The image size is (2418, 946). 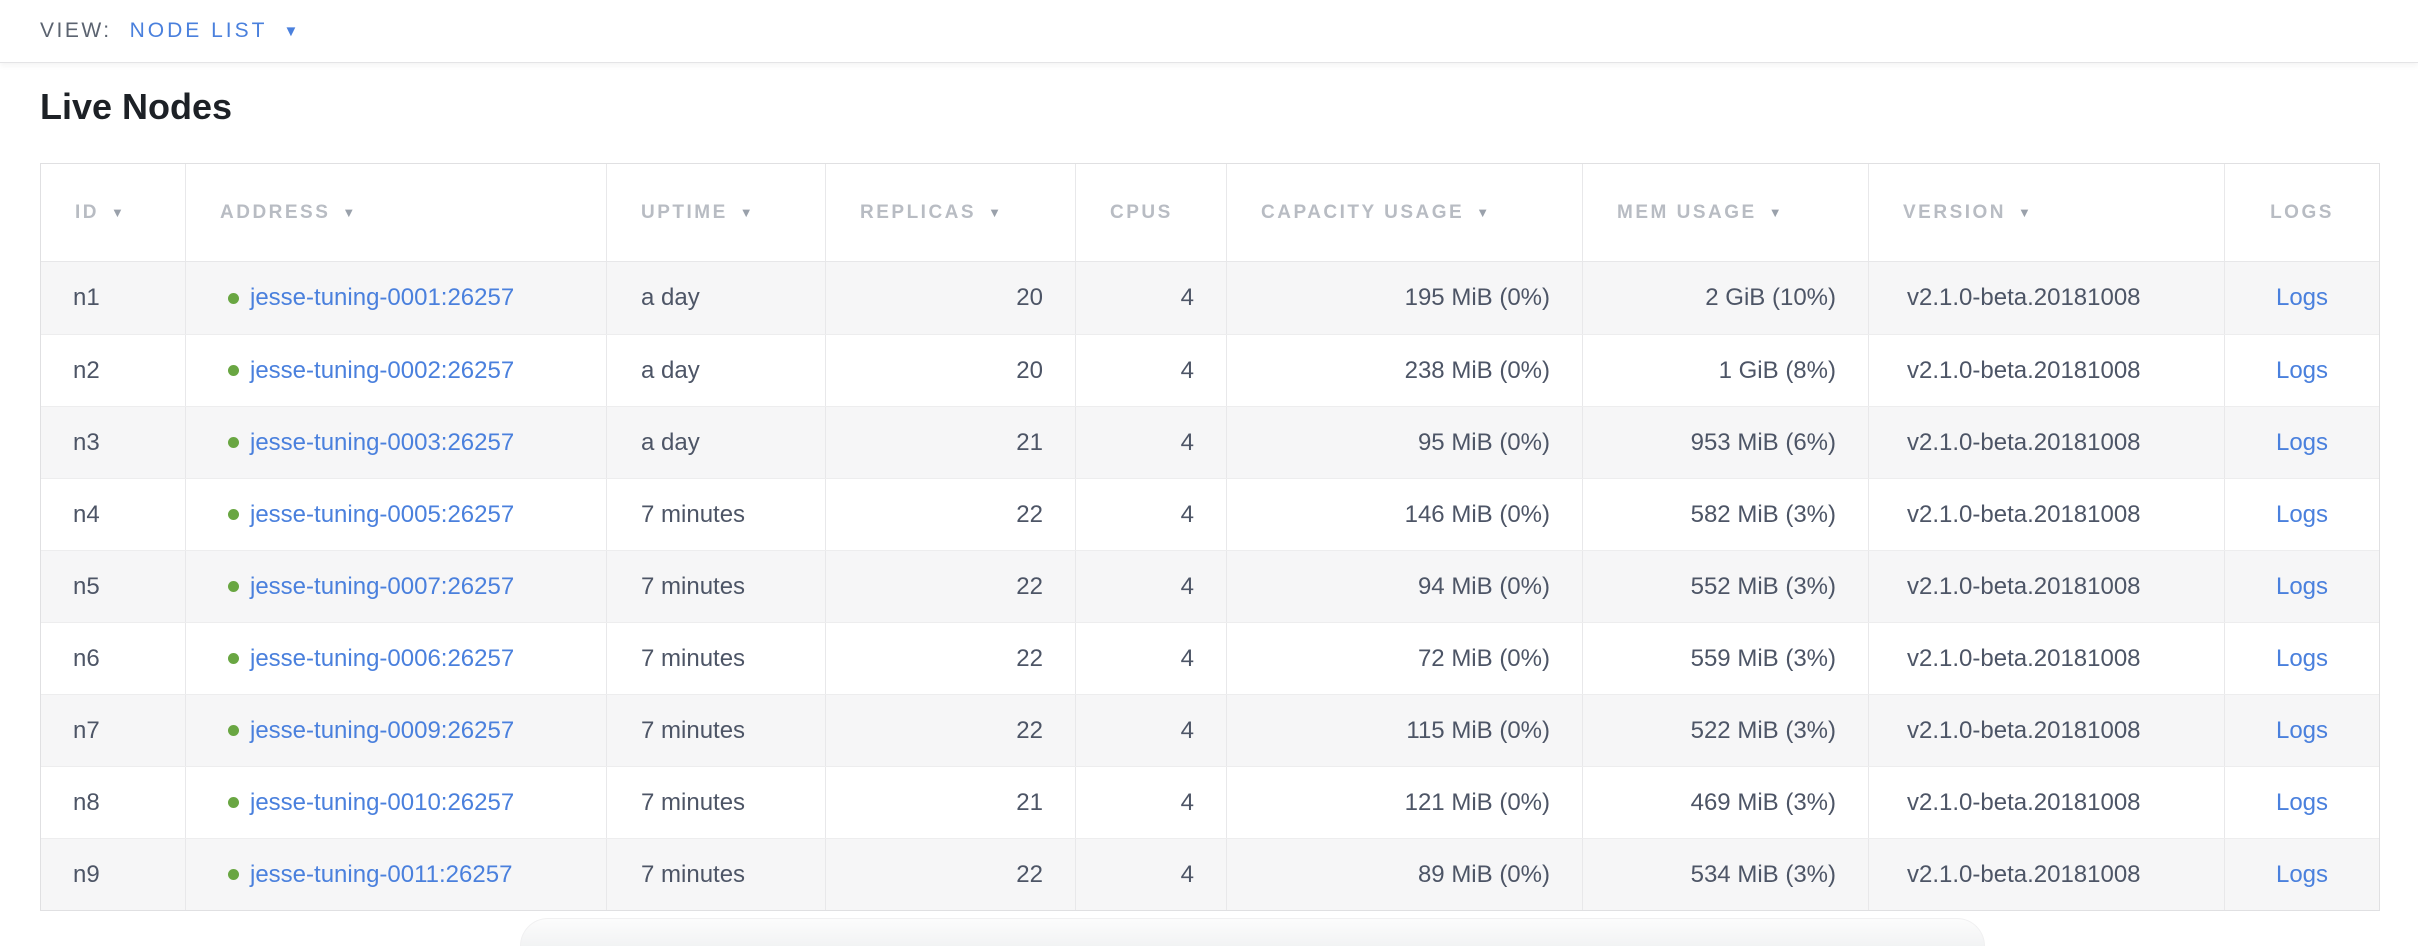 I want to click on node-address-link: jesse-tuning-0003:26257, so click(x=382, y=442).